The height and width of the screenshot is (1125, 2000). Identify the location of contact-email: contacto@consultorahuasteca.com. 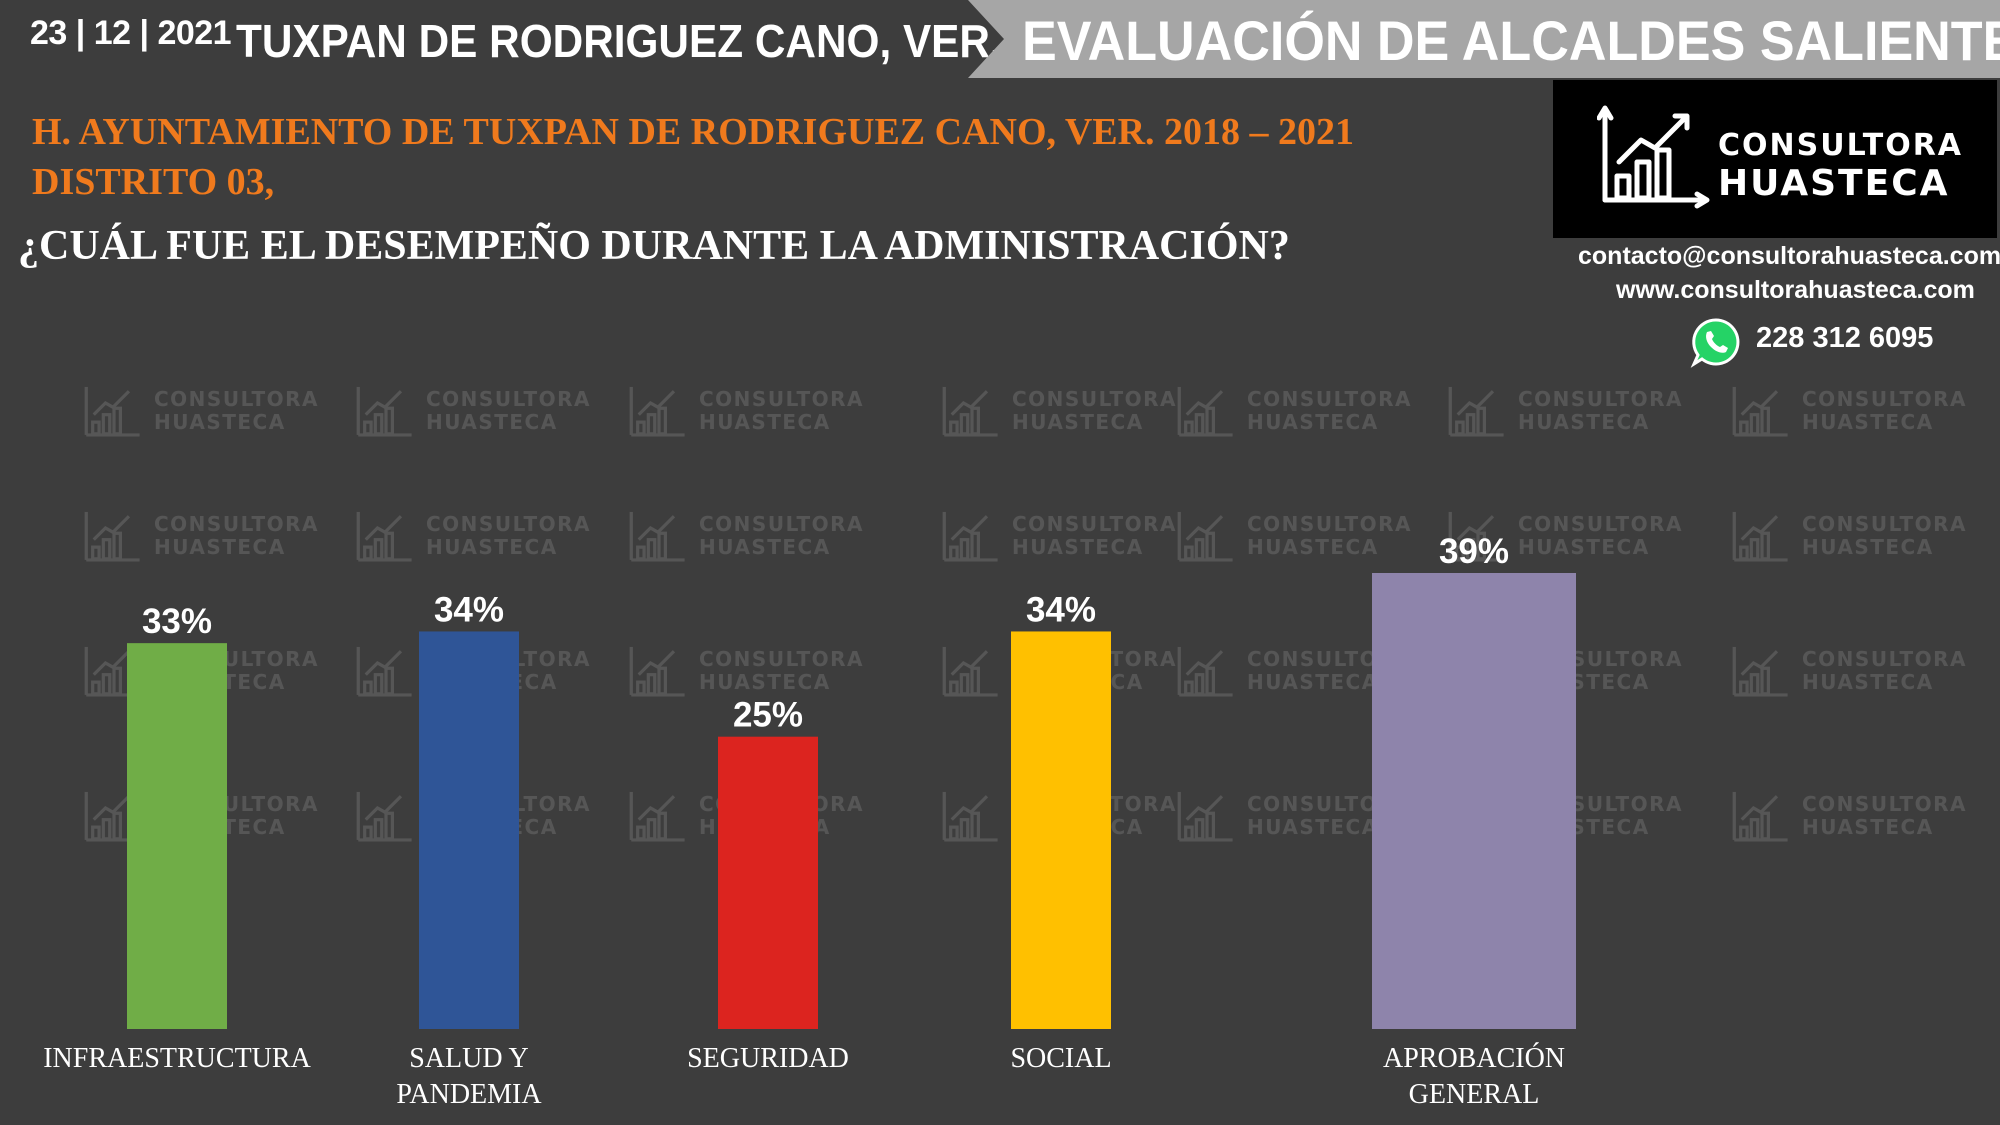
(1789, 256).